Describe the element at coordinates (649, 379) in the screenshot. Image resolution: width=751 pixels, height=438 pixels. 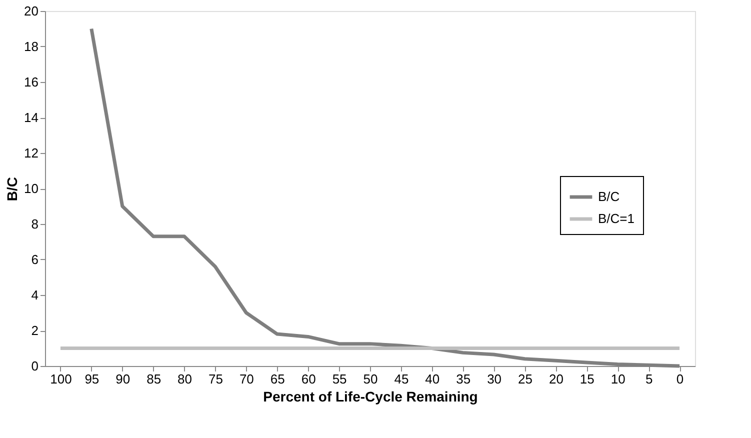
I see `x-tick-label: 5` at that location.